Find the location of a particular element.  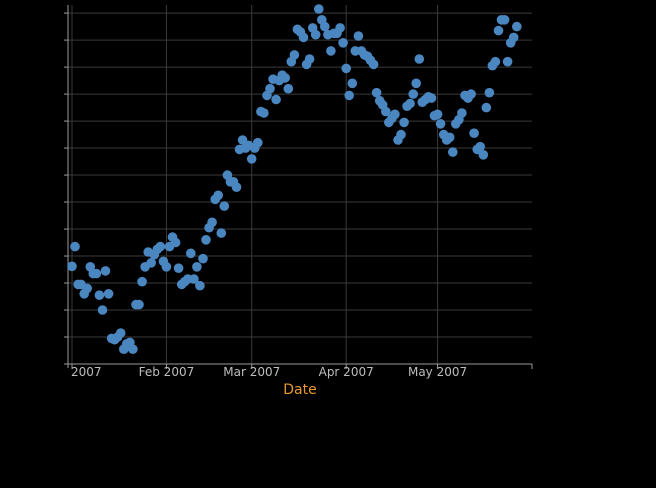

x-tick-label: Apr 2007 is located at coordinates (346, 372).